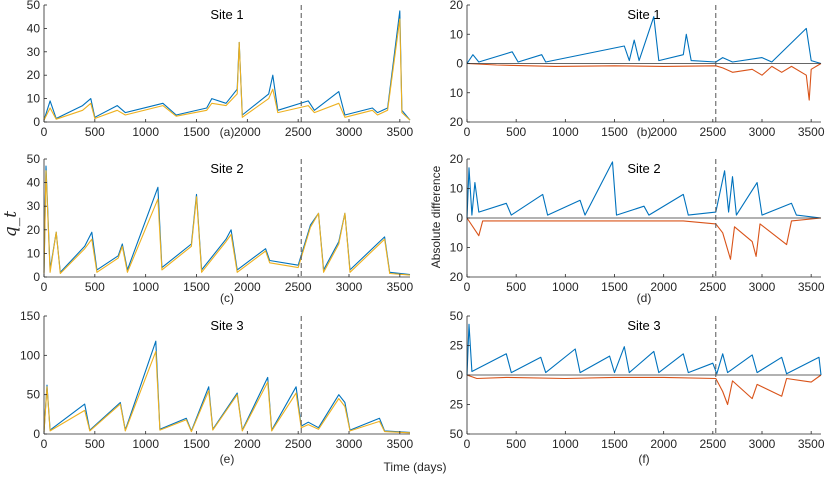 The width and height of the screenshot is (830, 481). I want to click on y-tick-label-c-5: 50, so click(34, 159).